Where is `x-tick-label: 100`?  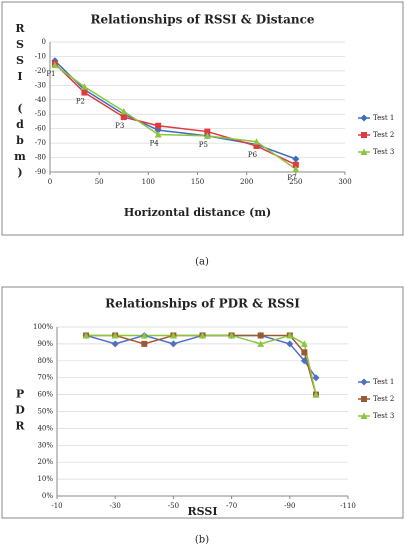
x-tick-label: 100 is located at coordinates (148, 182).